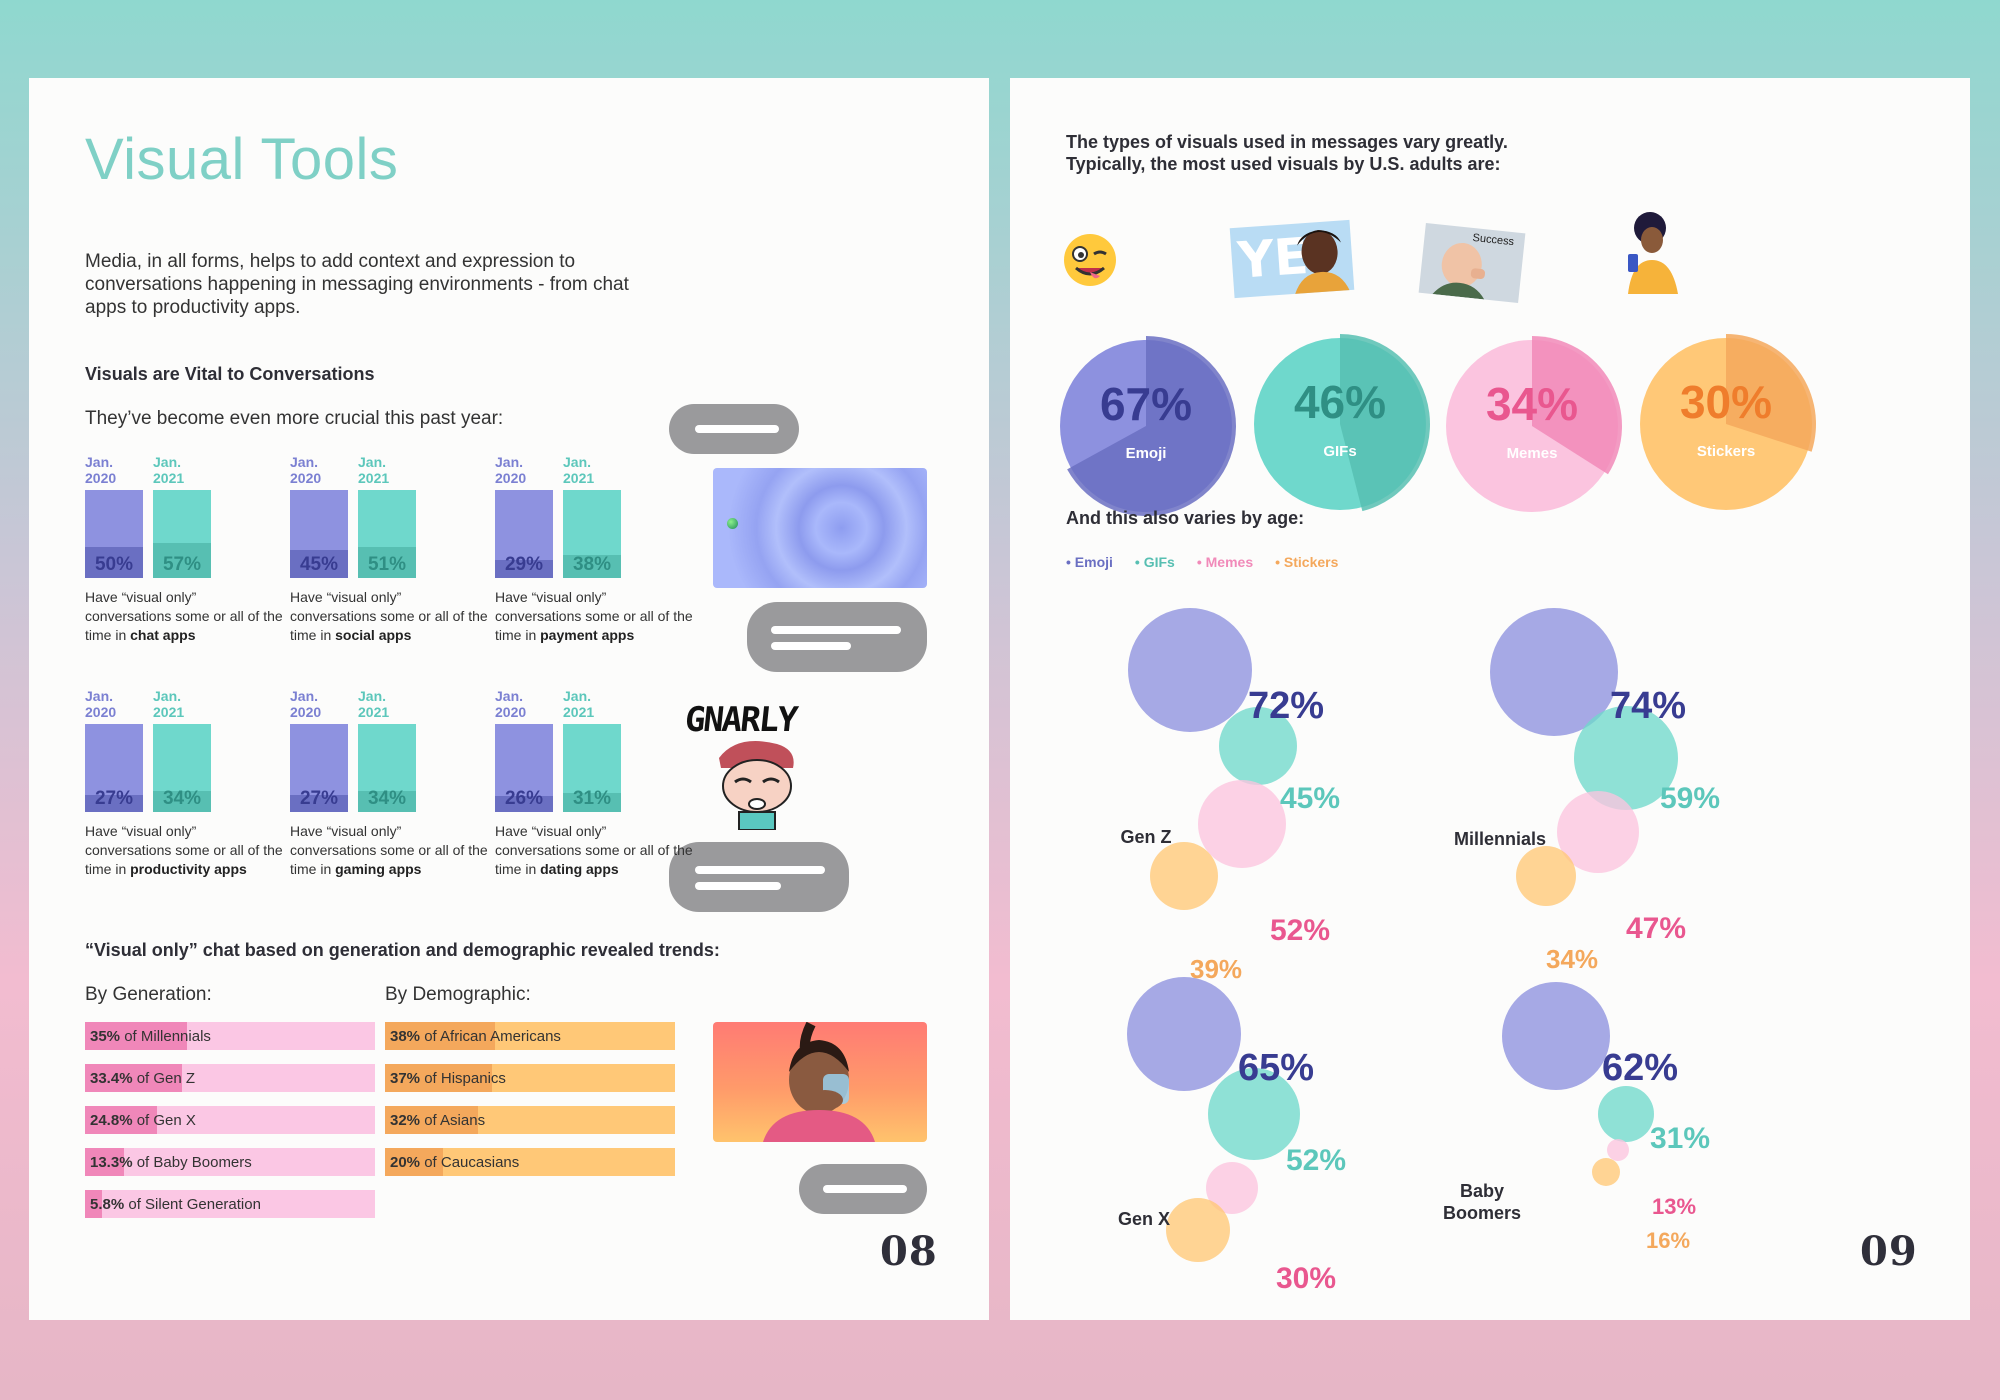 This screenshot has height=1400, width=2000. I want to click on legend-memes: • Memes, so click(1225, 562).